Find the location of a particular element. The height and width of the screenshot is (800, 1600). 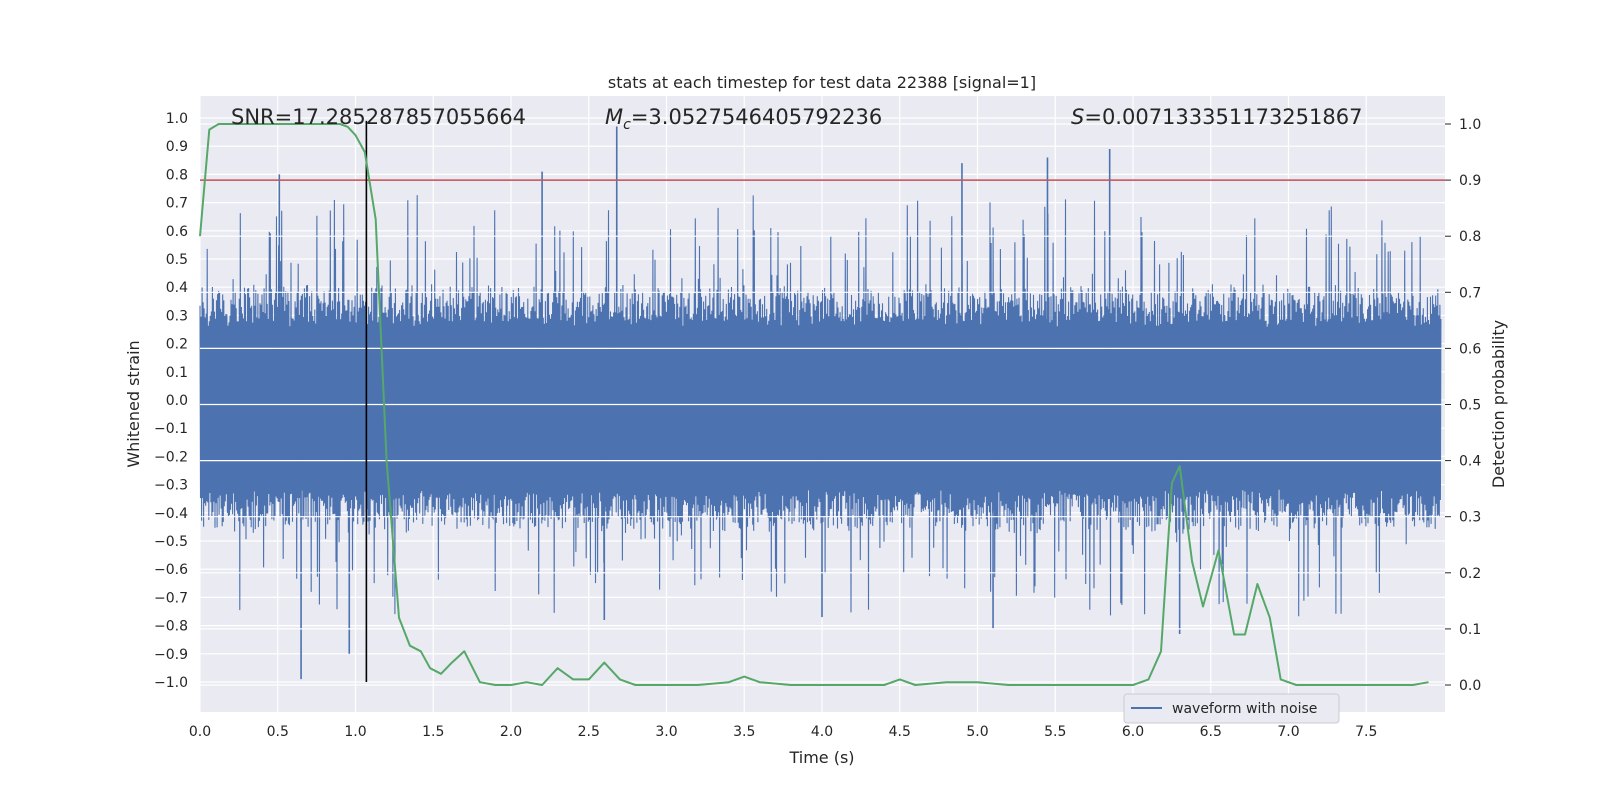

x-tick-label: 3.5 is located at coordinates (744, 732).